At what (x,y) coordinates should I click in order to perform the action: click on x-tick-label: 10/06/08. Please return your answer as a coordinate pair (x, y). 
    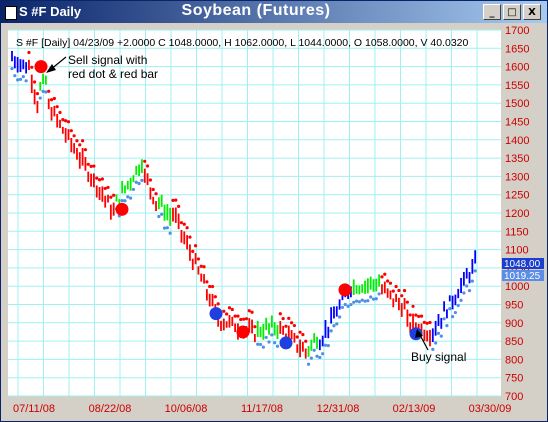
    Looking at the image, I should click on (186, 409).